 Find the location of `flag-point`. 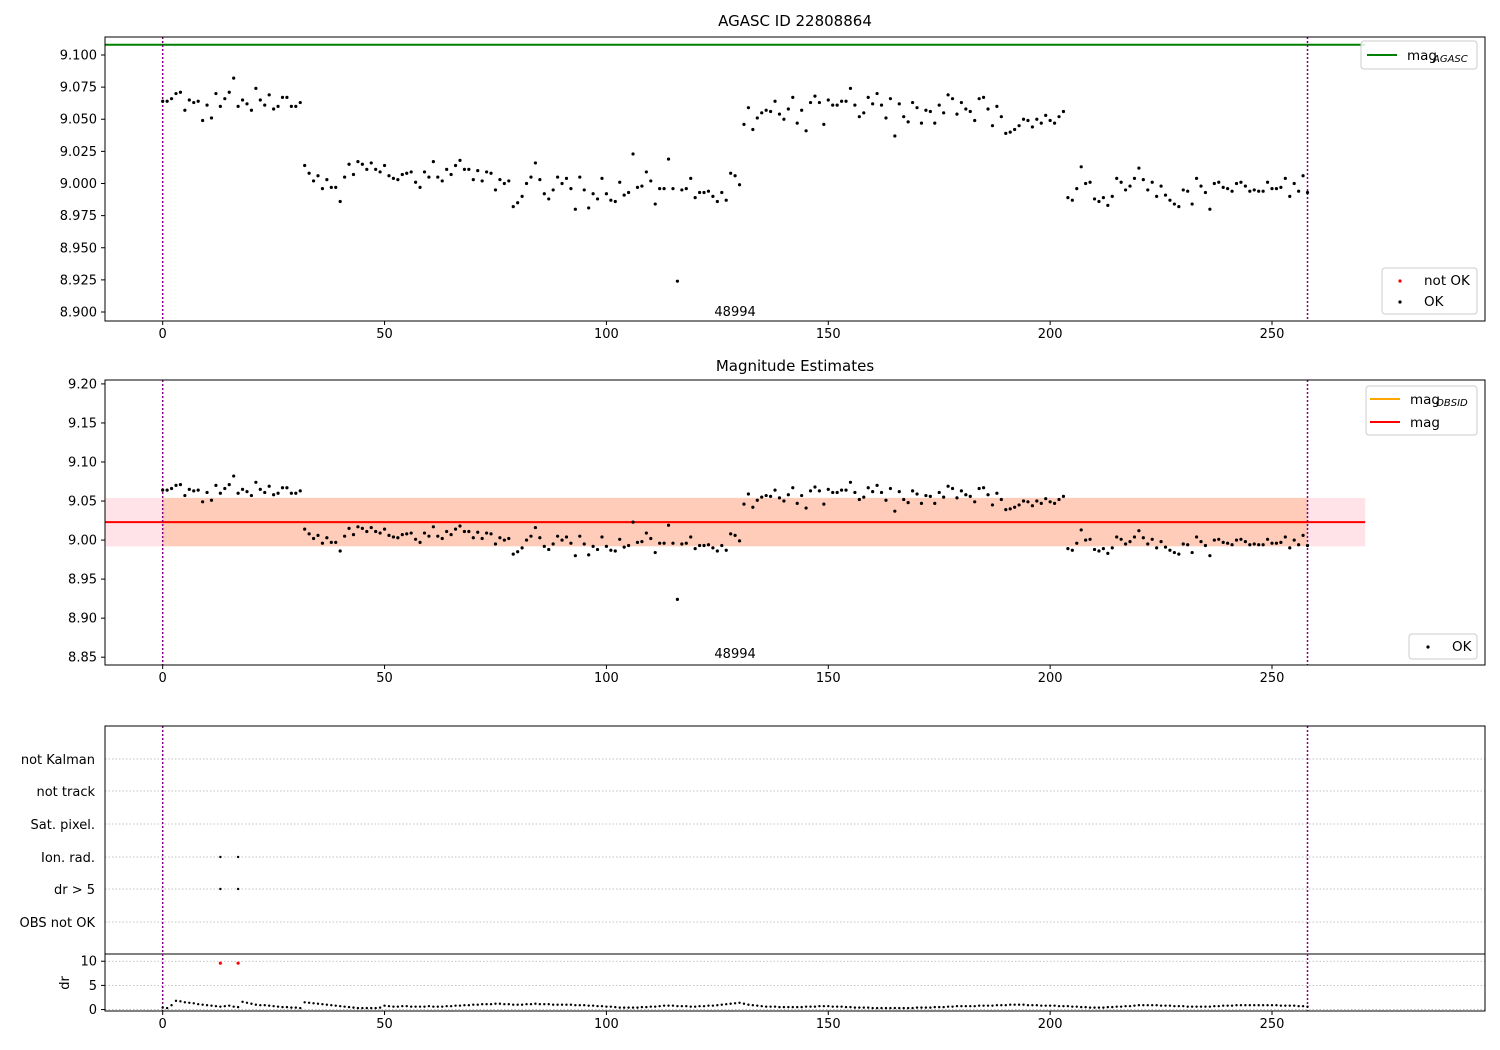

flag-point is located at coordinates (238, 889).